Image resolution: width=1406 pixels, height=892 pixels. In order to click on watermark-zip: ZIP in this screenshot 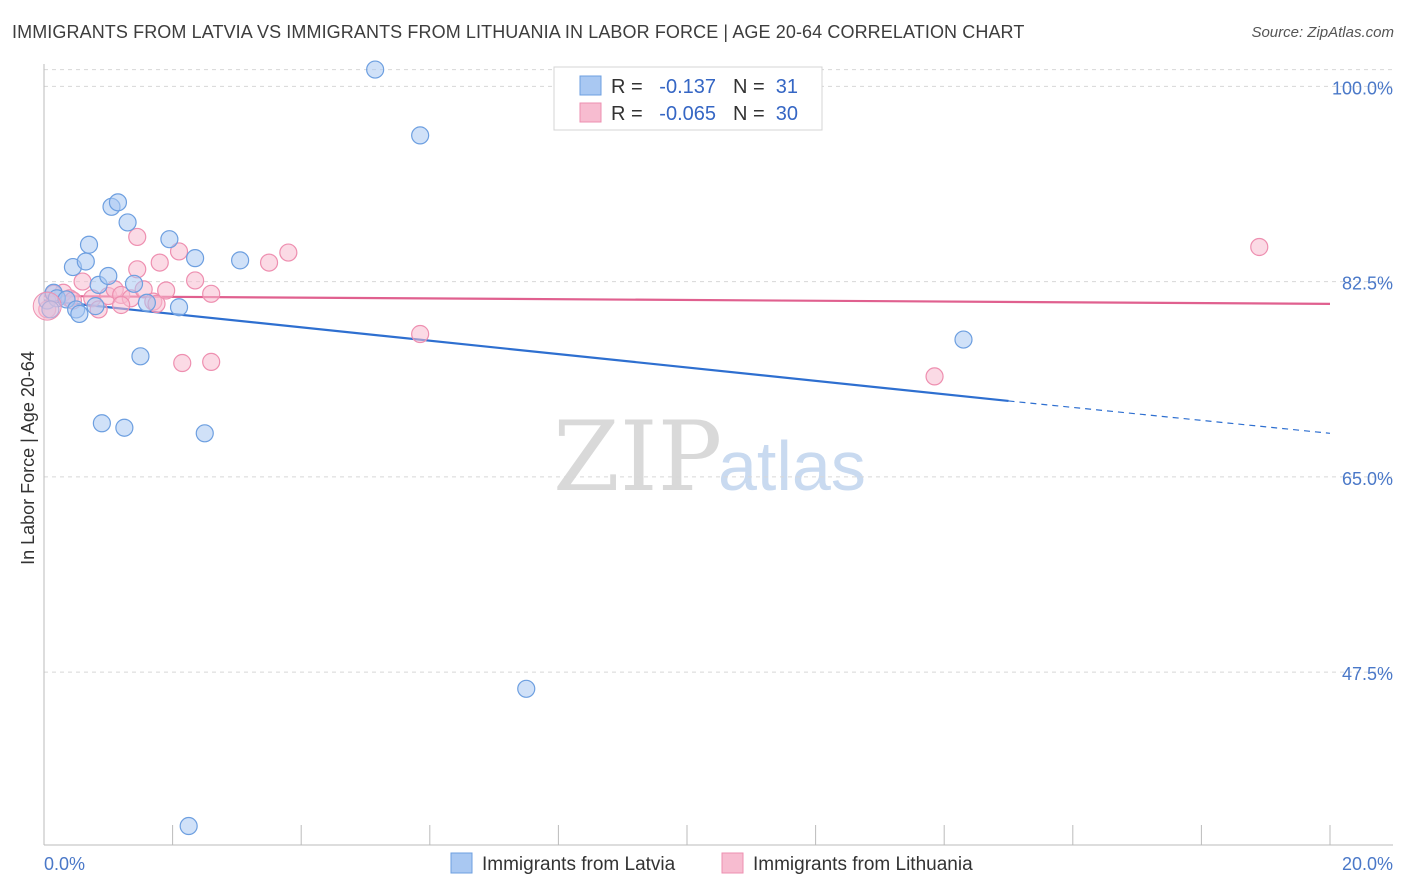, I will do `click(637, 457)`.